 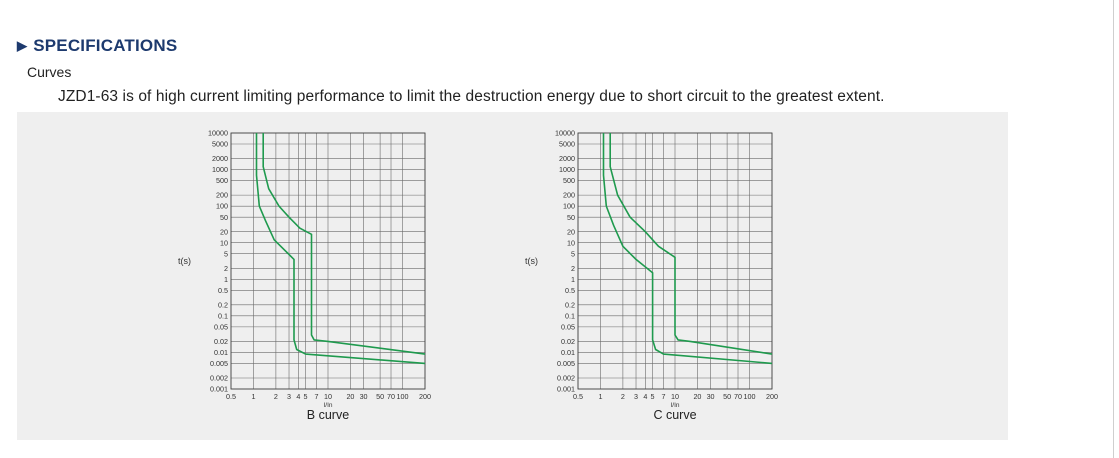 What do you see at coordinates (218, 133) in the screenshot?
I see `b-curve-ytick-label: 10000` at bounding box center [218, 133].